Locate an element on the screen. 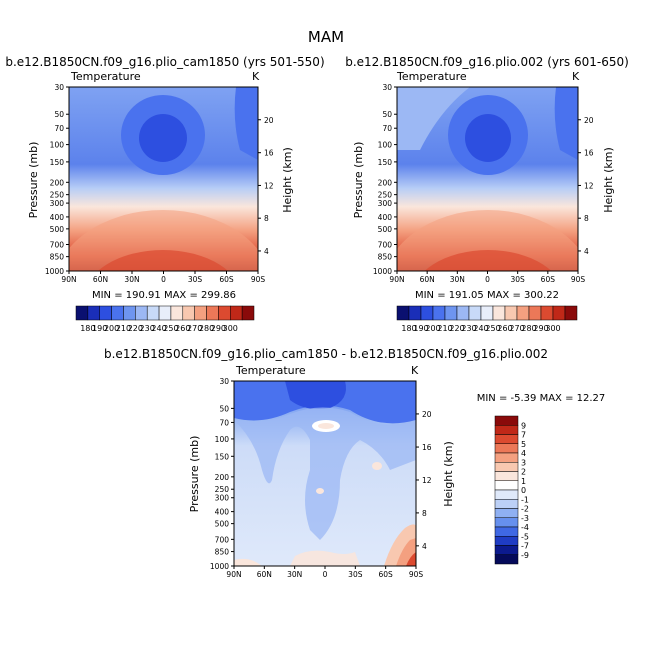  panel-3-colorbar-label: -7 is located at coordinates (525, 546).